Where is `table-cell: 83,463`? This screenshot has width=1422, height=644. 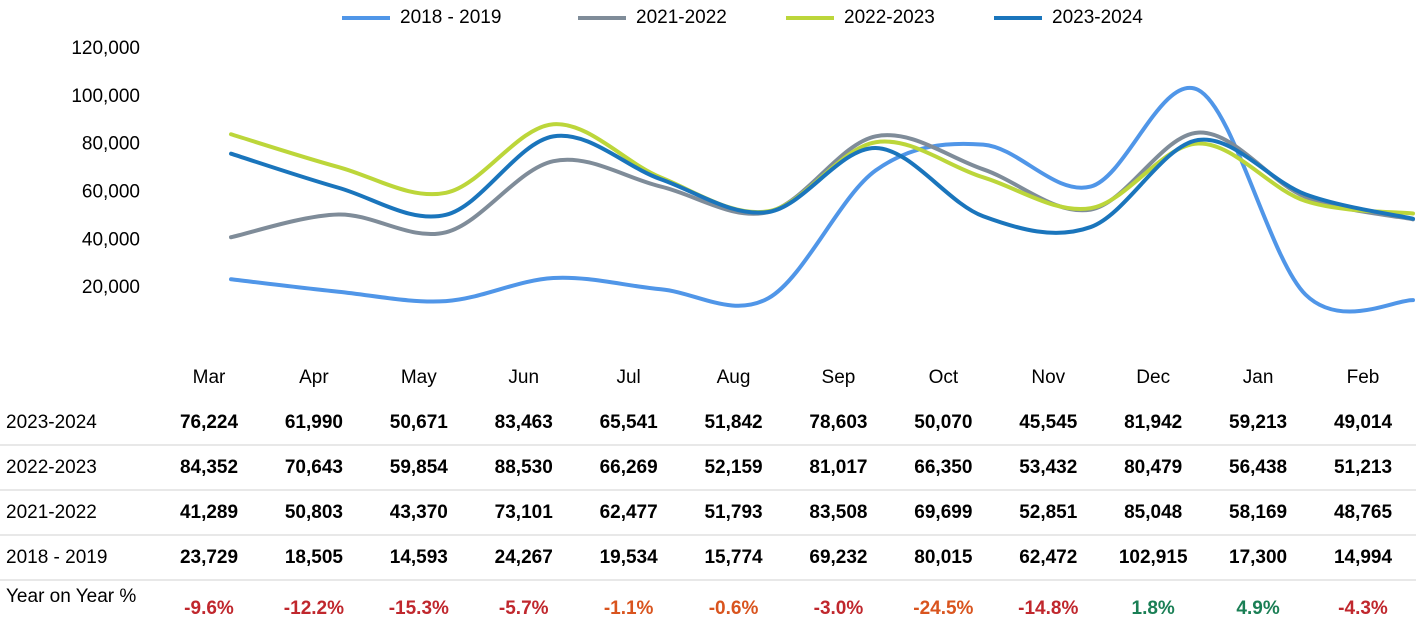
table-cell: 83,463 is located at coordinates (524, 422).